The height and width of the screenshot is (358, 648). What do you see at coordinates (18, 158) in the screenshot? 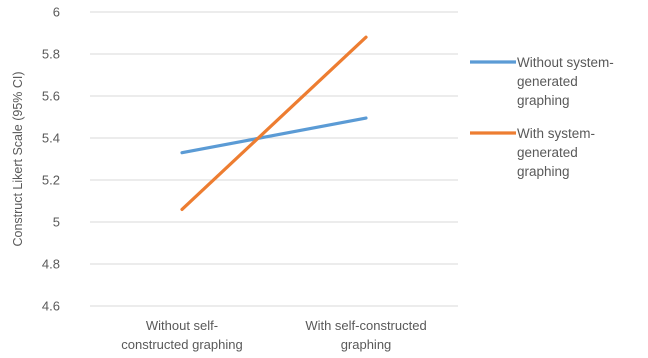
I see `y-axis-title: Construct Likert Scale (95% CI)` at bounding box center [18, 158].